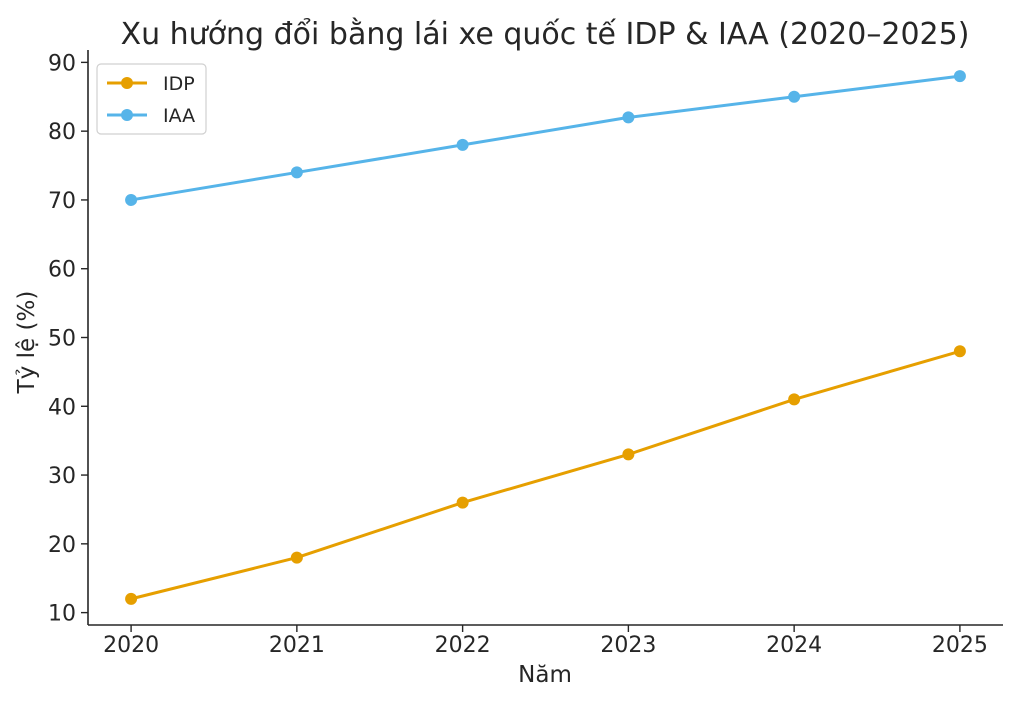  I want to click on legend-marker-iaa, so click(127, 115).